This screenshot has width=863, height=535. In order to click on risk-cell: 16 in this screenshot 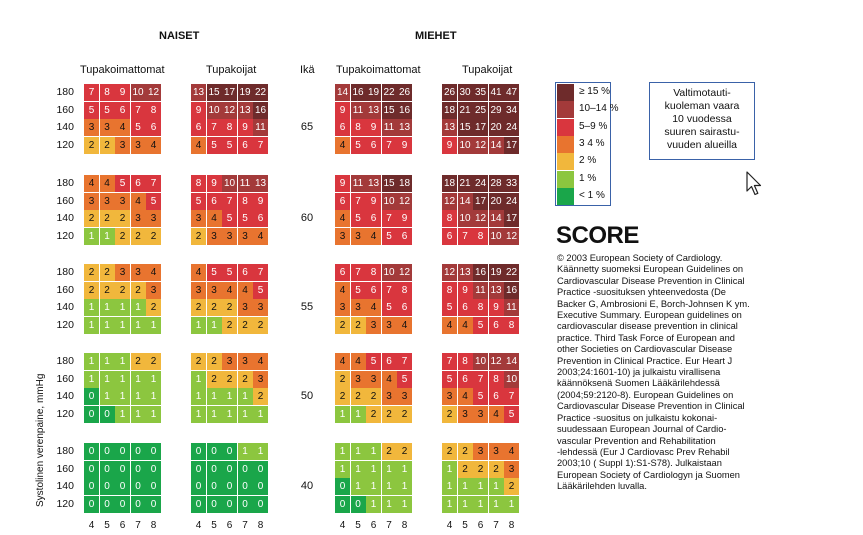, I will do `click(404, 110)`.